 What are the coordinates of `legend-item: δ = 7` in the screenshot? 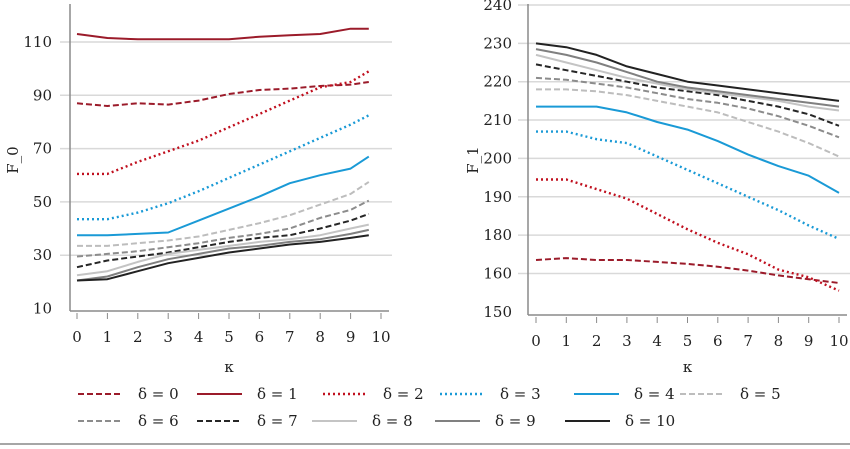 It's located at (247, 421).